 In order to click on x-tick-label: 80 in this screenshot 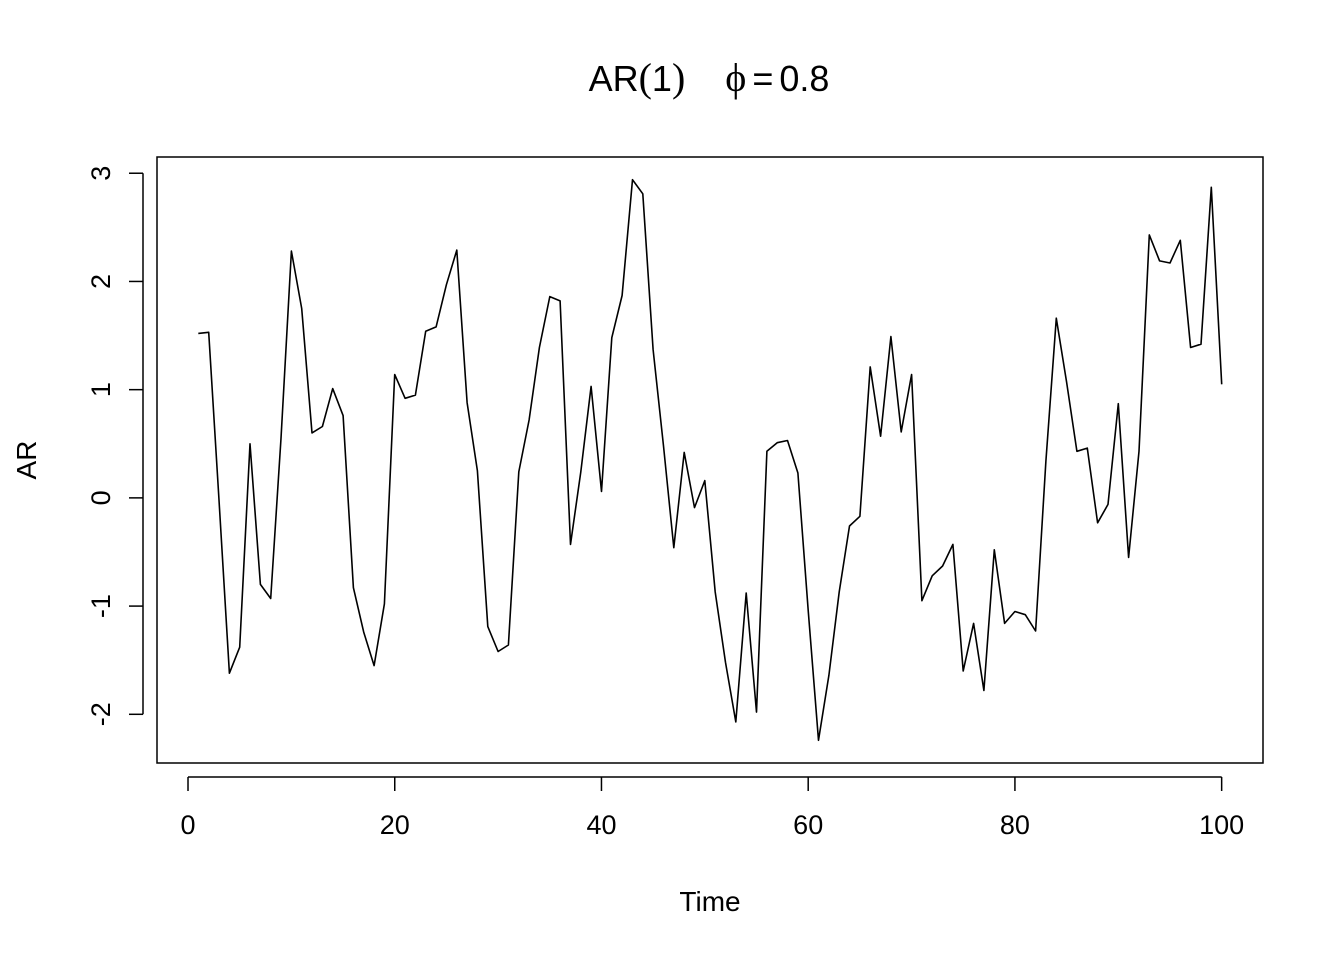, I will do `click(1015, 825)`.